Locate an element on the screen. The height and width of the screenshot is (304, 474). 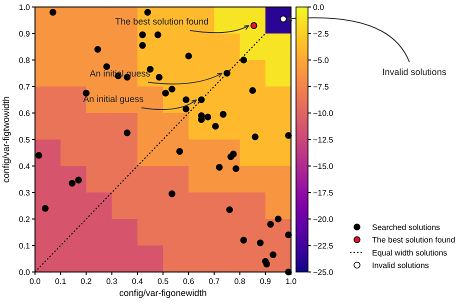
legend-label: The best solution found is located at coordinates (414, 240).